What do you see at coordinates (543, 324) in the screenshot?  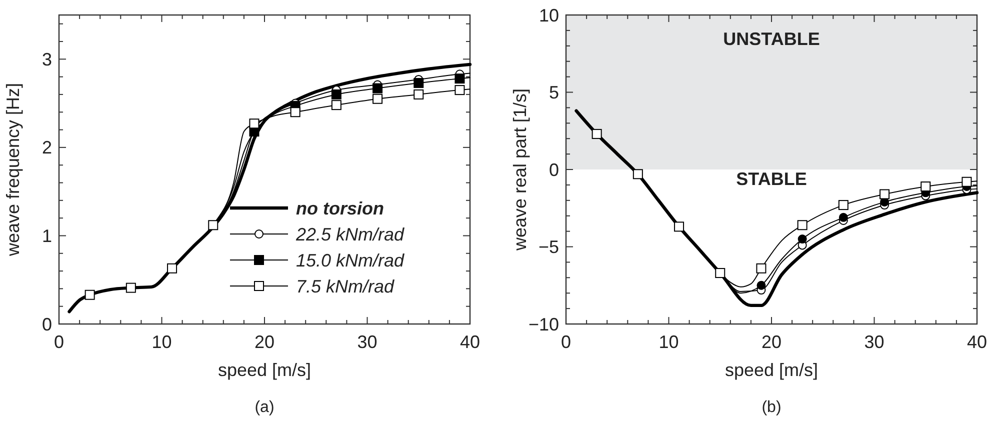 I see `y-tick-label: −10` at bounding box center [543, 324].